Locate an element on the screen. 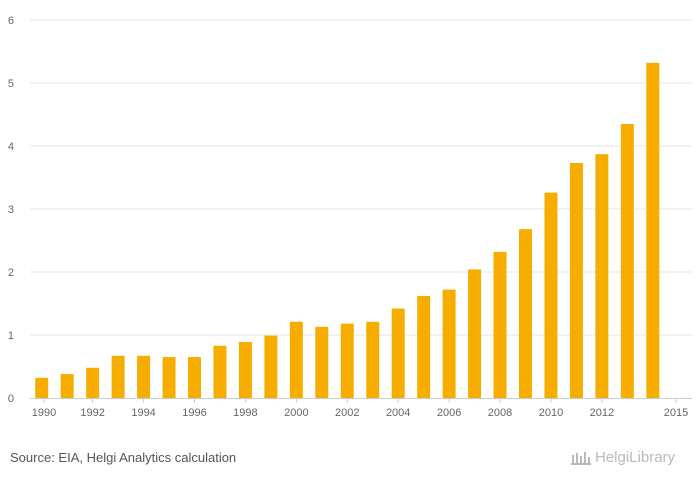 This screenshot has height=483, width=700. bar-1992 is located at coordinates (93, 382).